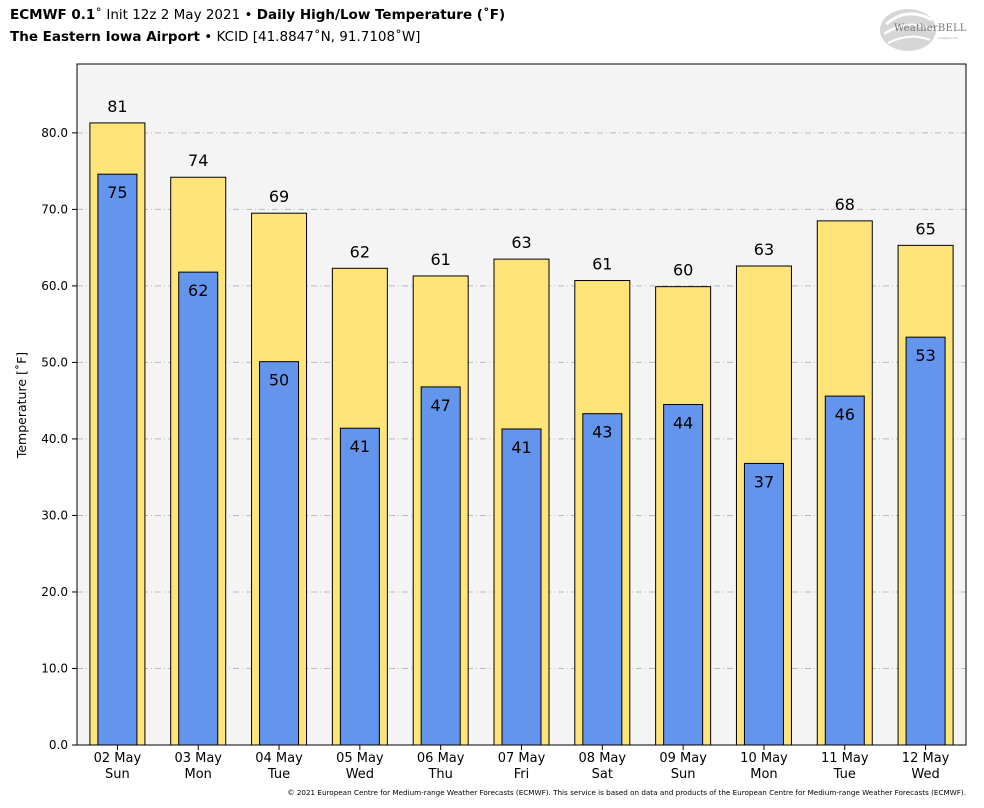 This screenshot has width=984, height=808. I want to click on x-tick-label-date: 03 May, so click(198, 758).